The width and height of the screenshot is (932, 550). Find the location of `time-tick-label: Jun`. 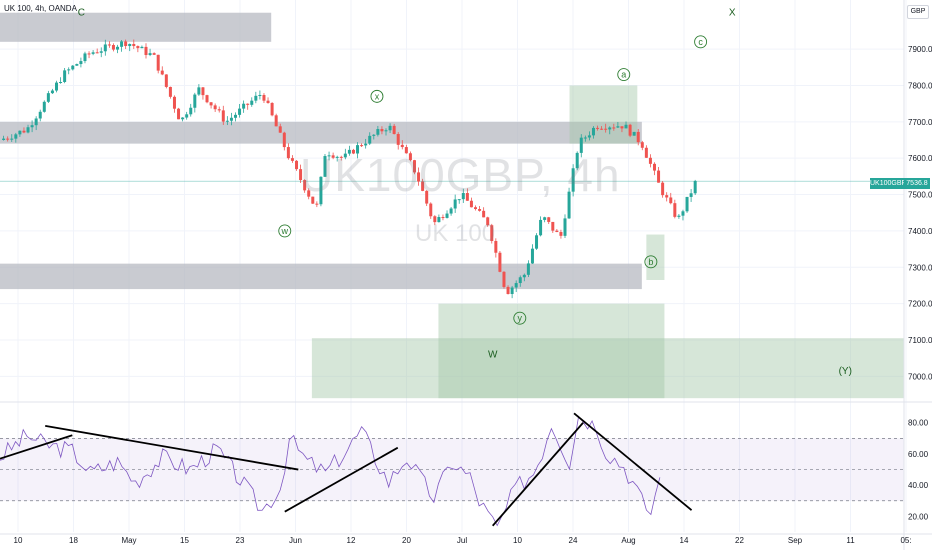

time-tick-label: Jun is located at coordinates (295, 540).